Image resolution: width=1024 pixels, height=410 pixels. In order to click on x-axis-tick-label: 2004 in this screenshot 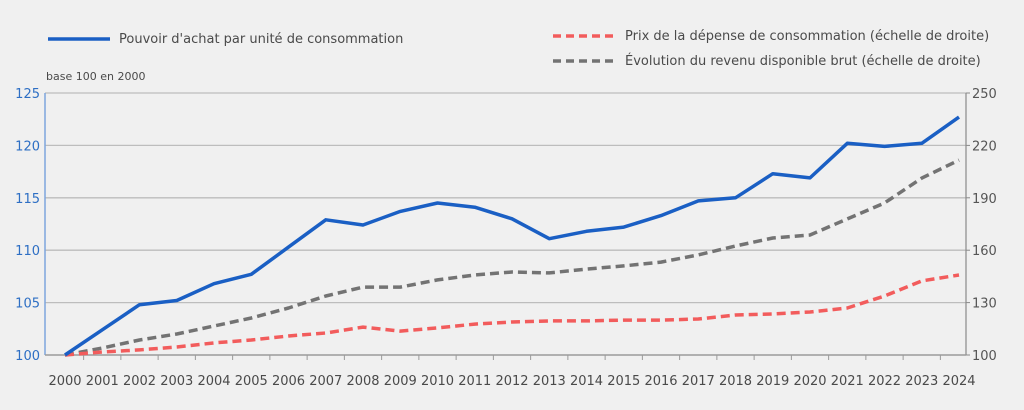, I will do `click(213, 381)`.